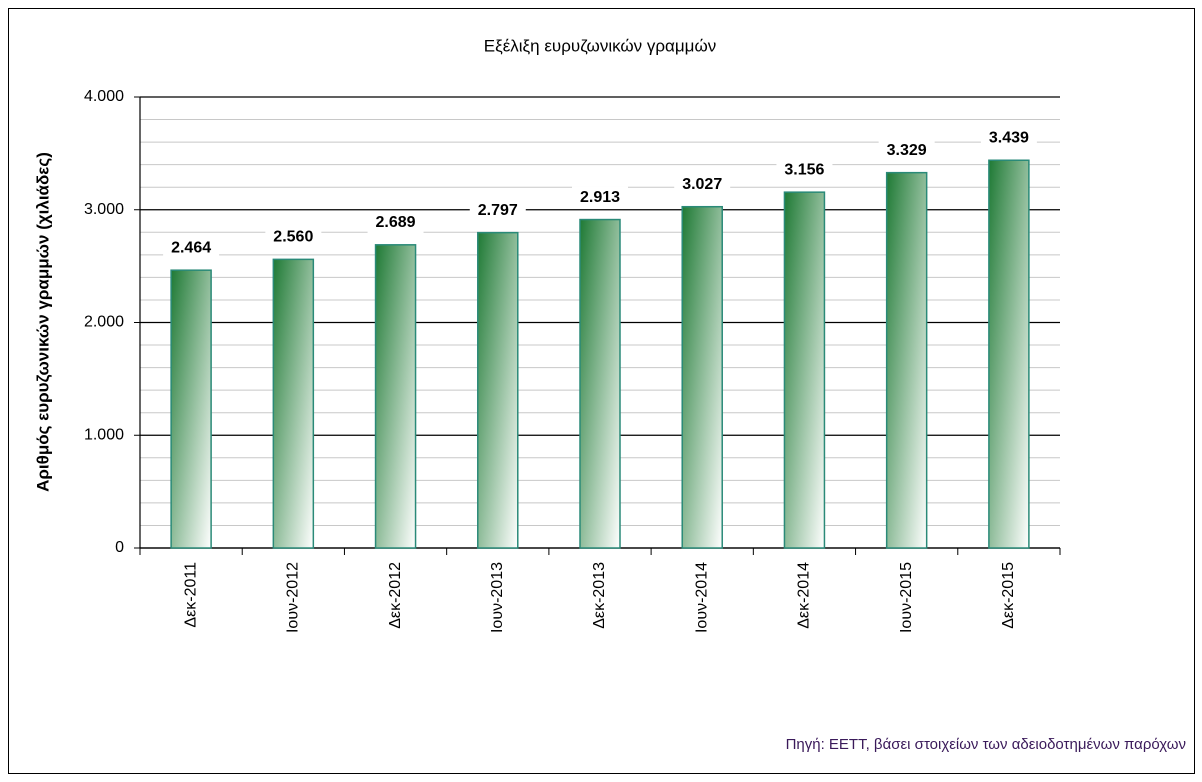  What do you see at coordinates (395, 595) in the screenshot?
I see `x-tick-label: Δεκ-2012` at bounding box center [395, 595].